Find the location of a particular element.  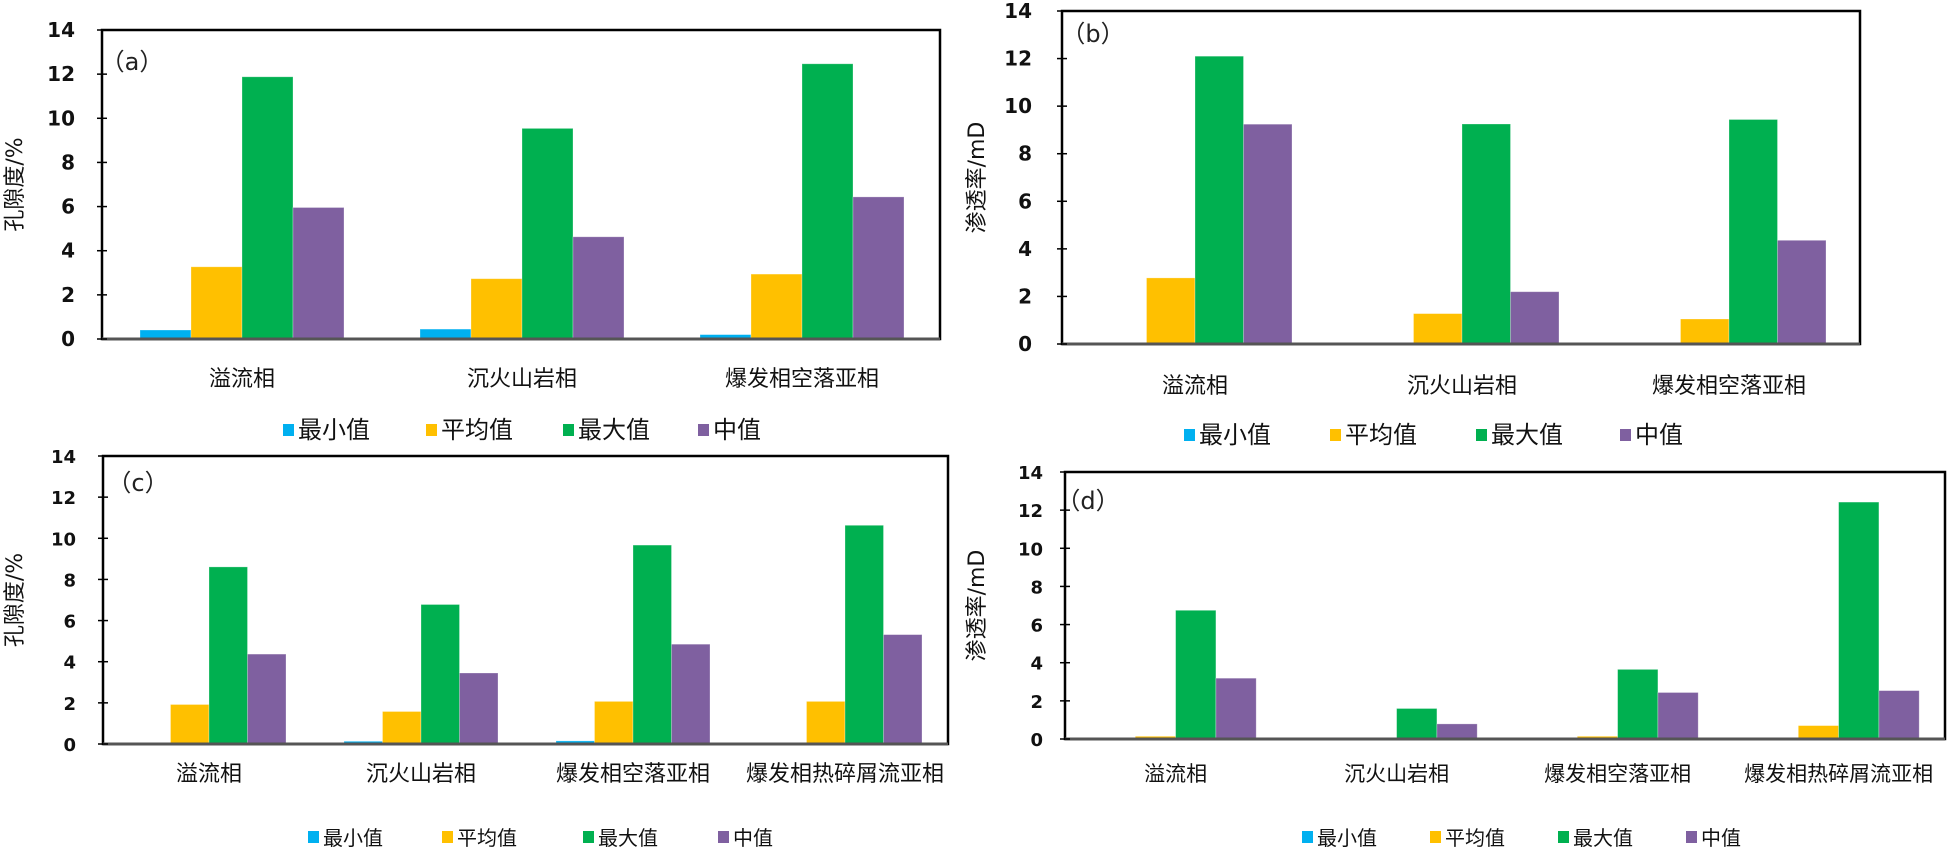

legend-item: 最大值 is located at coordinates (606, 430).